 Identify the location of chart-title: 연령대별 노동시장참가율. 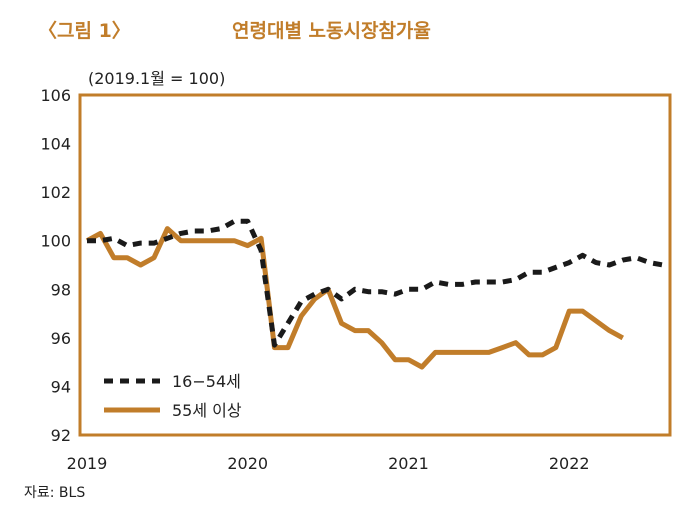
(331, 31).